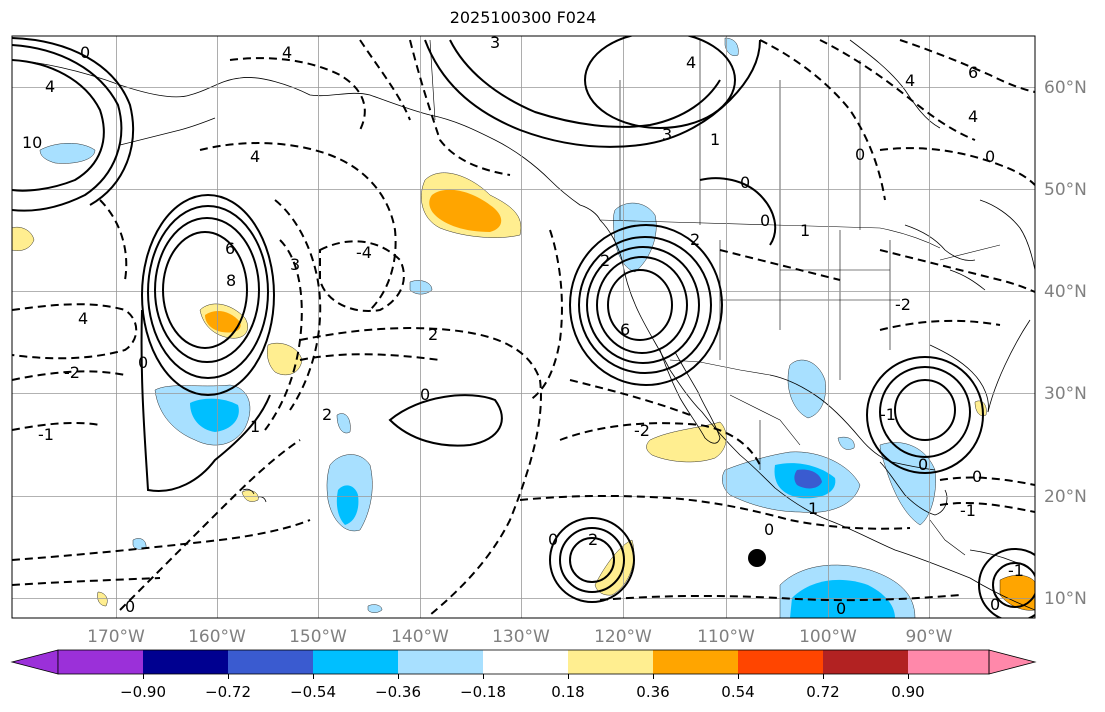 This screenshot has height=712, width=1105. I want to click on contour-north-ridge, so click(592, 93).